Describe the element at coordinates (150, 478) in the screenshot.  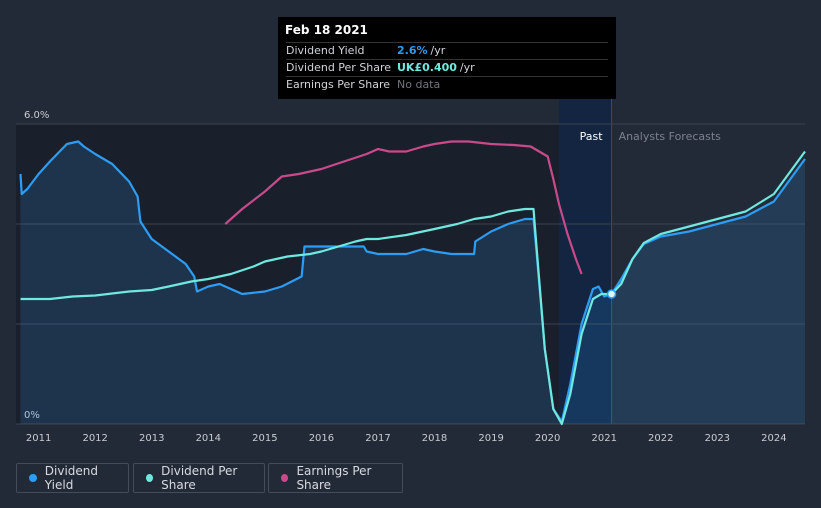
I see `legend-dot-dividend-per-share` at that location.